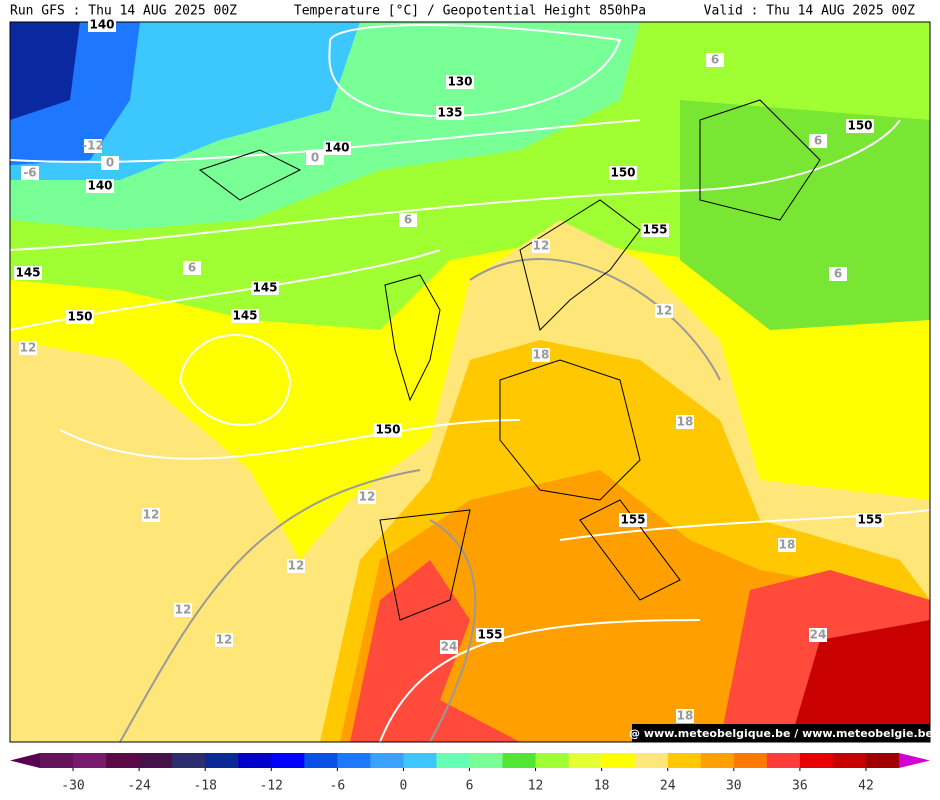 This screenshot has width=940, height=800. What do you see at coordinates (25, 760) in the screenshot?
I see `colorbar-under` at bounding box center [25, 760].